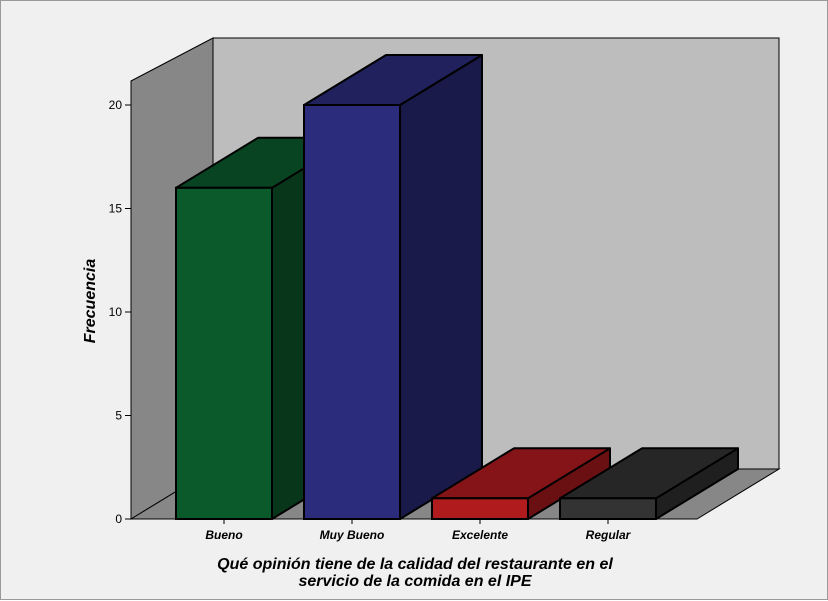 Image resolution: width=828 pixels, height=601 pixels. What do you see at coordinates (118, 519) in the screenshot?
I see `y-tick-label: 0` at bounding box center [118, 519].